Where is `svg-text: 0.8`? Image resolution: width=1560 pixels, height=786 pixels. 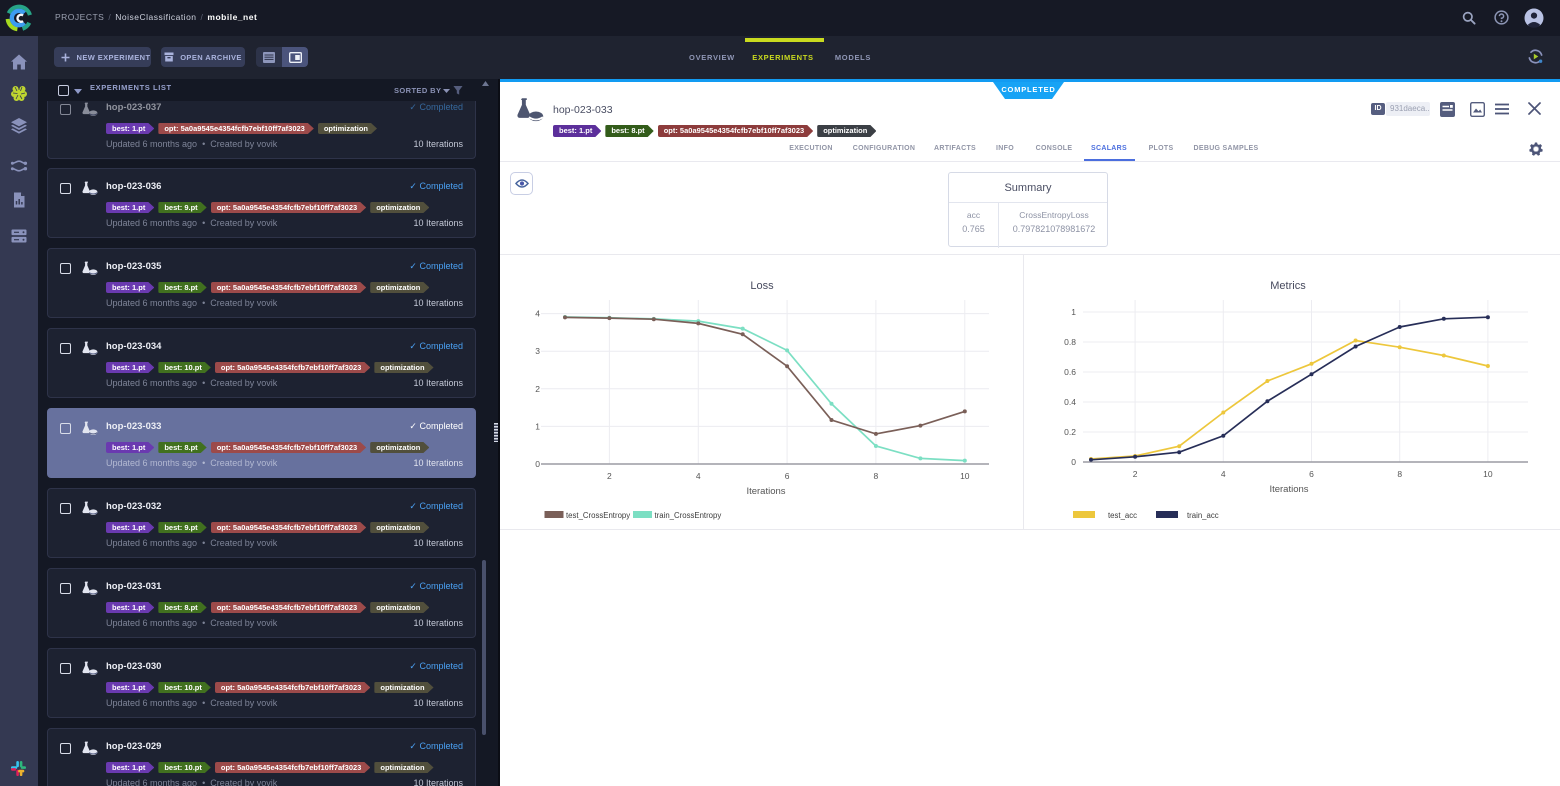 svg-text: 0.8 is located at coordinates (1070, 342).